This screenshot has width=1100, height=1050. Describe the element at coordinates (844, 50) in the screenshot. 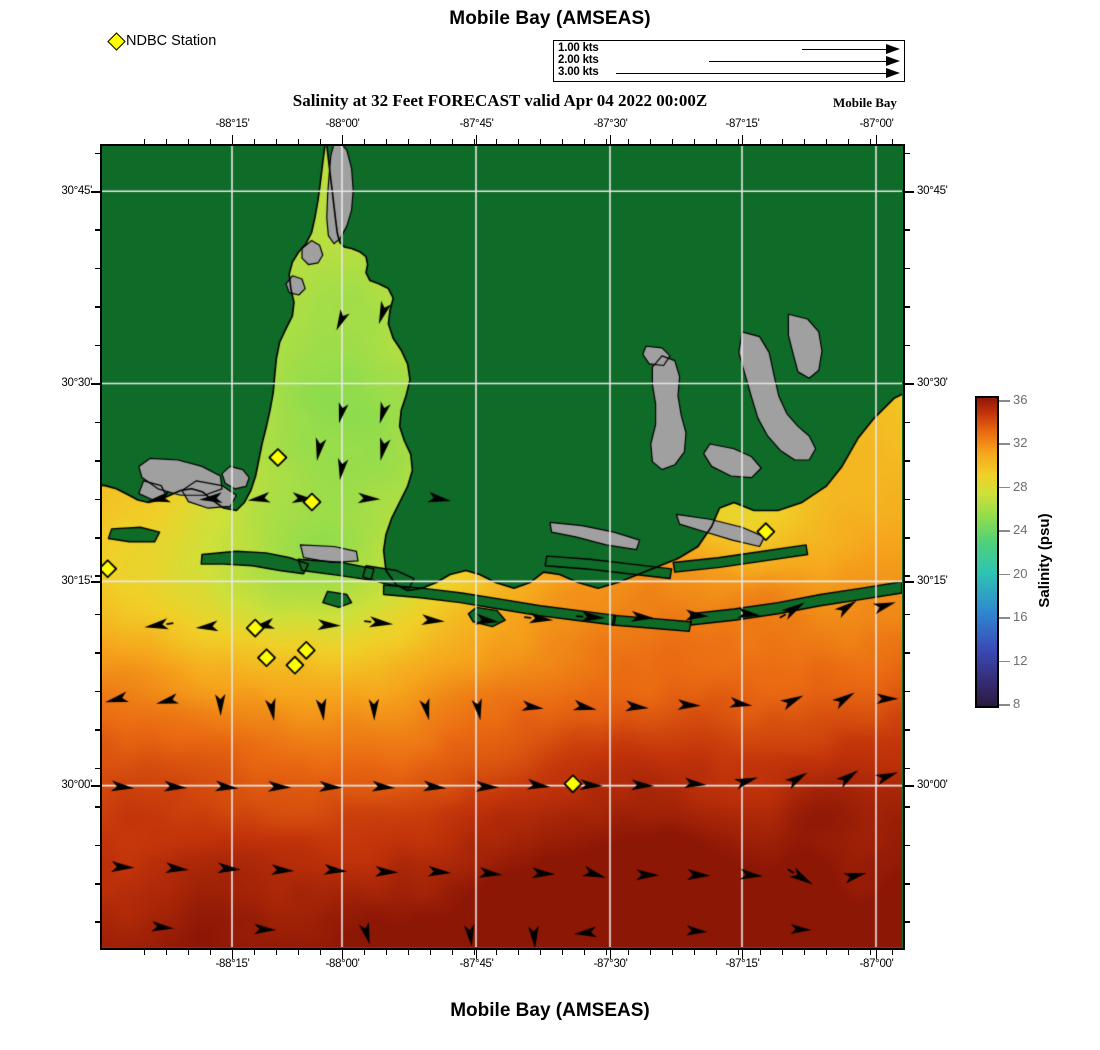

I see `vector-shaft` at that location.